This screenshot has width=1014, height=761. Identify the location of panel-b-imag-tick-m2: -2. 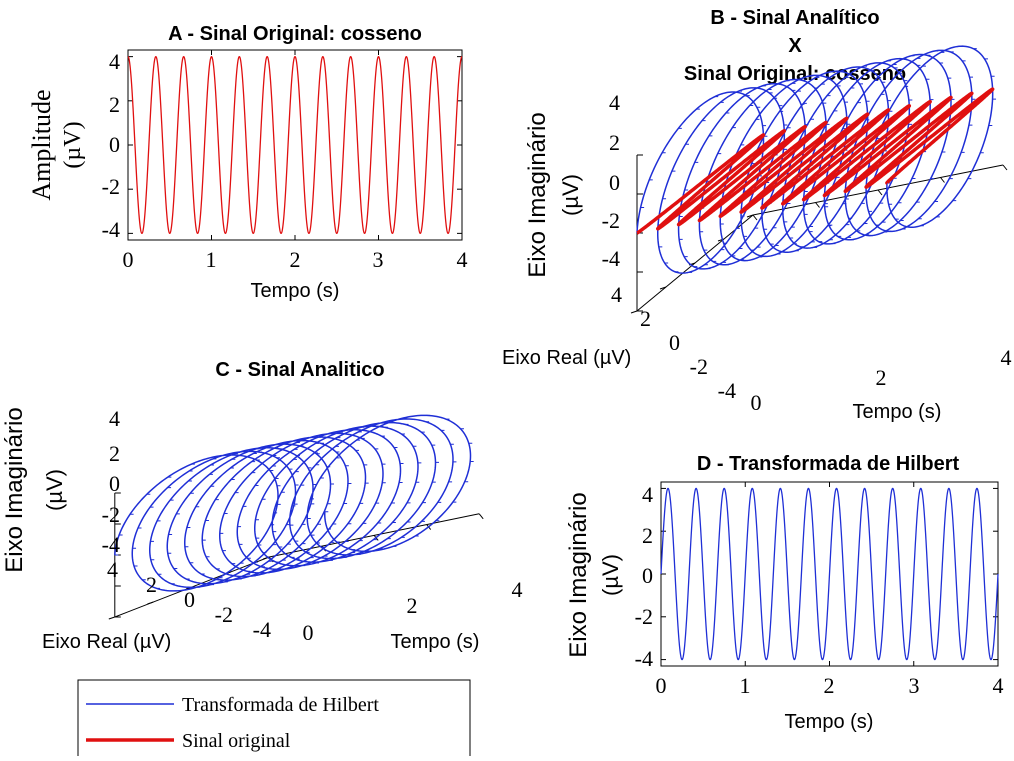
(611, 220).